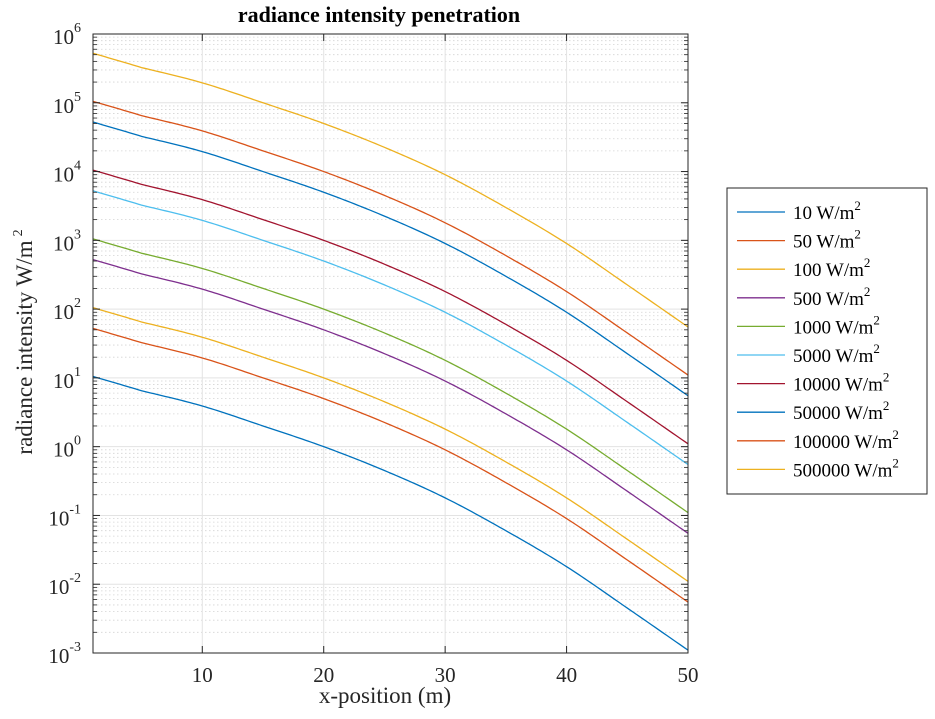  What do you see at coordinates (838, 385) in the screenshot?
I see `legend-label-text: 10000 W/m` at bounding box center [838, 385].